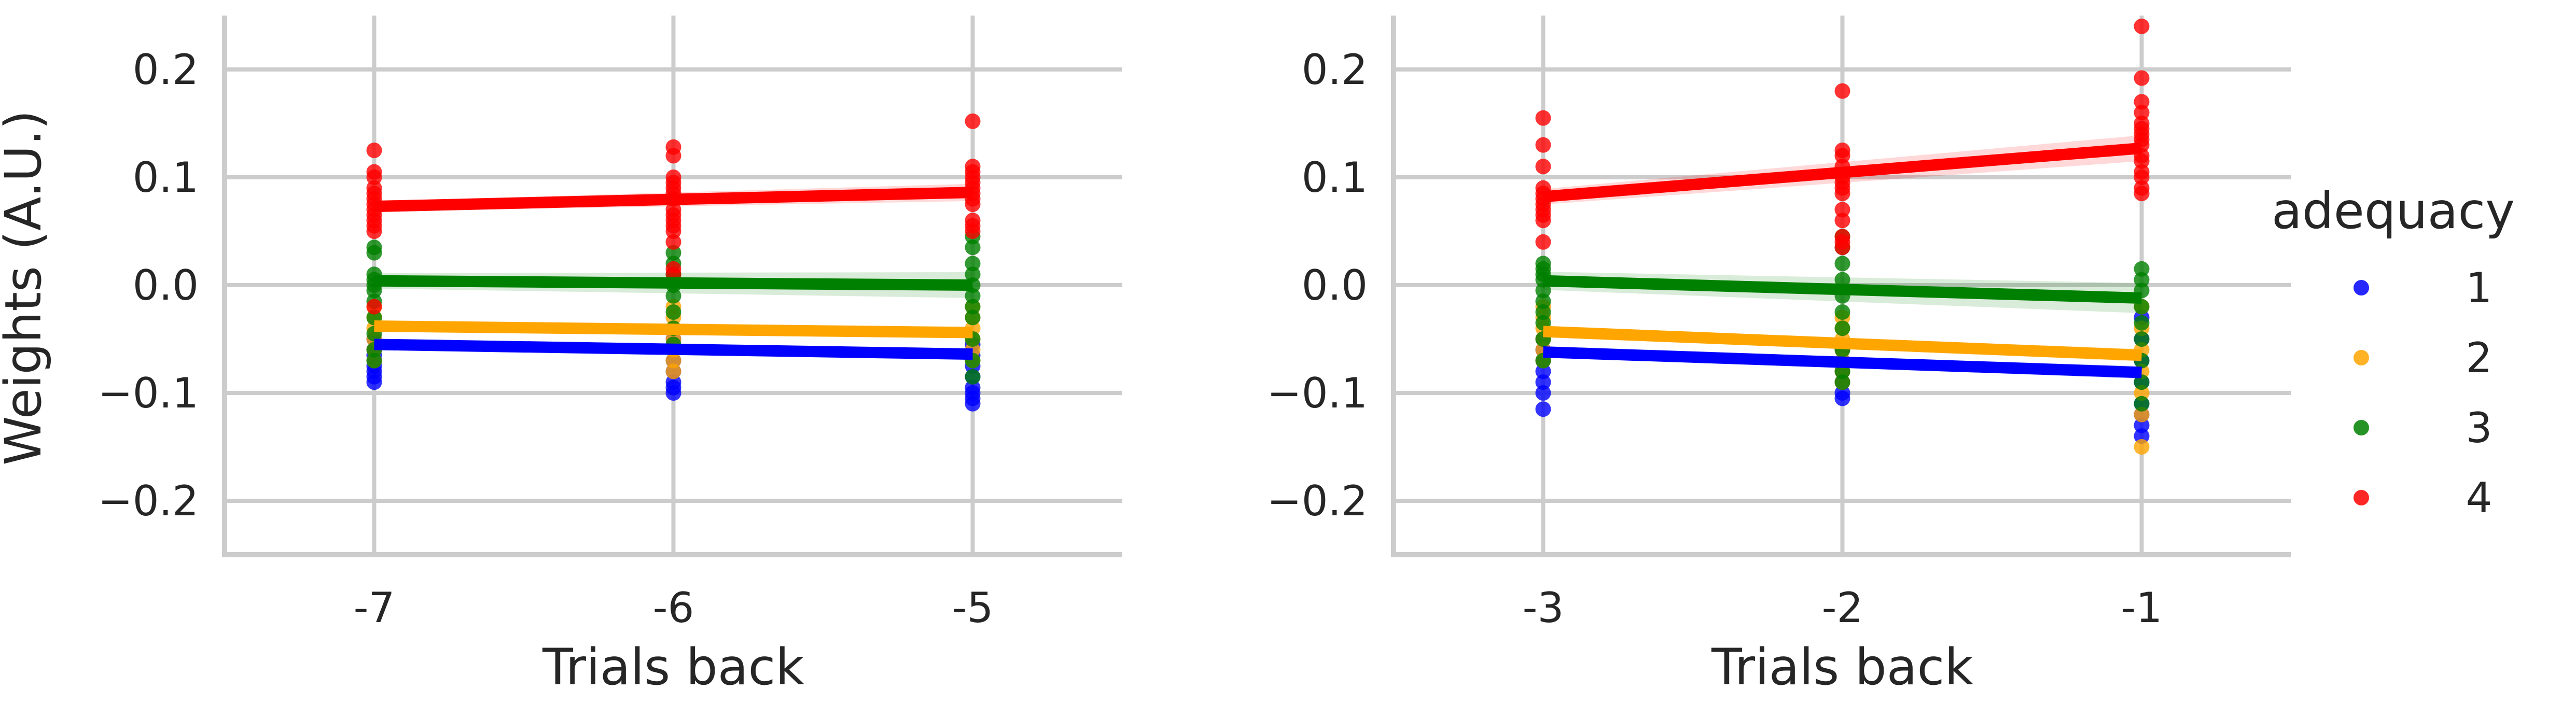 The width and height of the screenshot is (2576, 704). I want to click on series-1-fit-line, so click(1842, 362).